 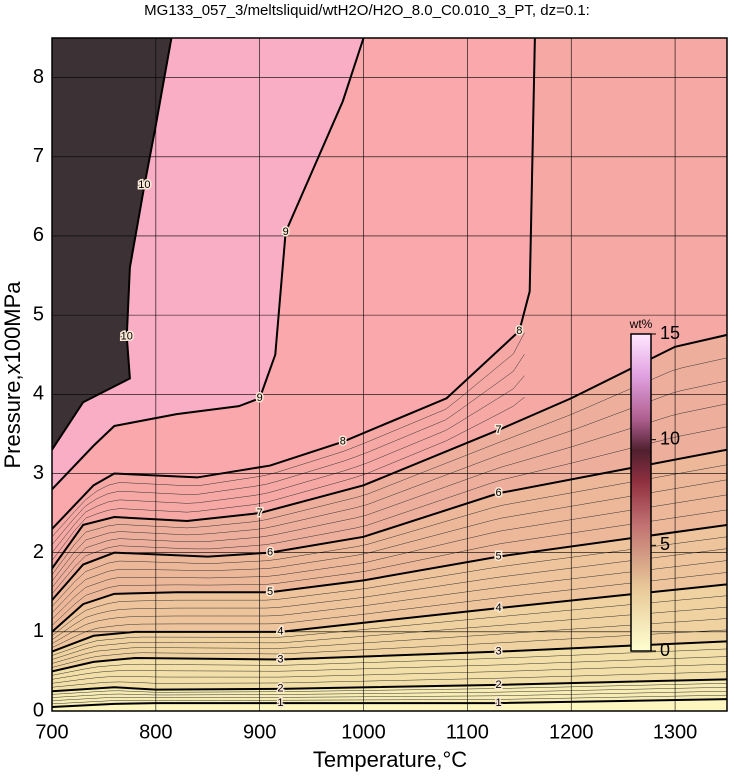 What do you see at coordinates (38, 631) in the screenshot?
I see `y-tick-label: 1` at bounding box center [38, 631].